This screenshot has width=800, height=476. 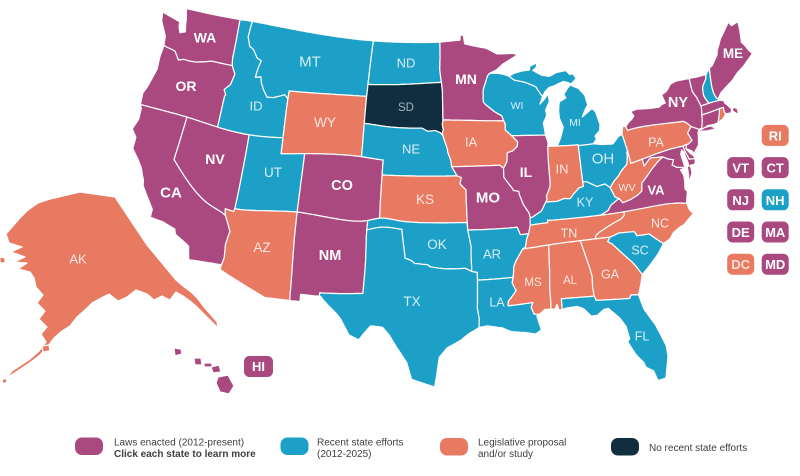 What do you see at coordinates (610, 275) in the screenshot?
I see `svg-text: GA` at bounding box center [610, 275].